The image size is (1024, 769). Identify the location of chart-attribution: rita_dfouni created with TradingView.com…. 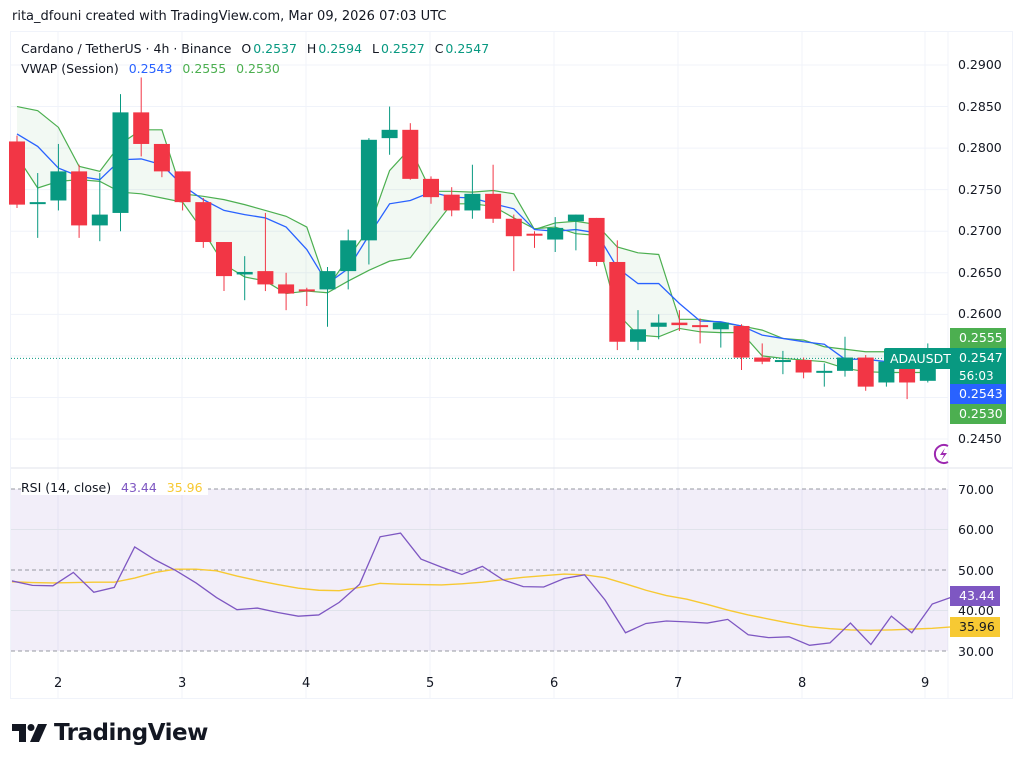
(229, 16).